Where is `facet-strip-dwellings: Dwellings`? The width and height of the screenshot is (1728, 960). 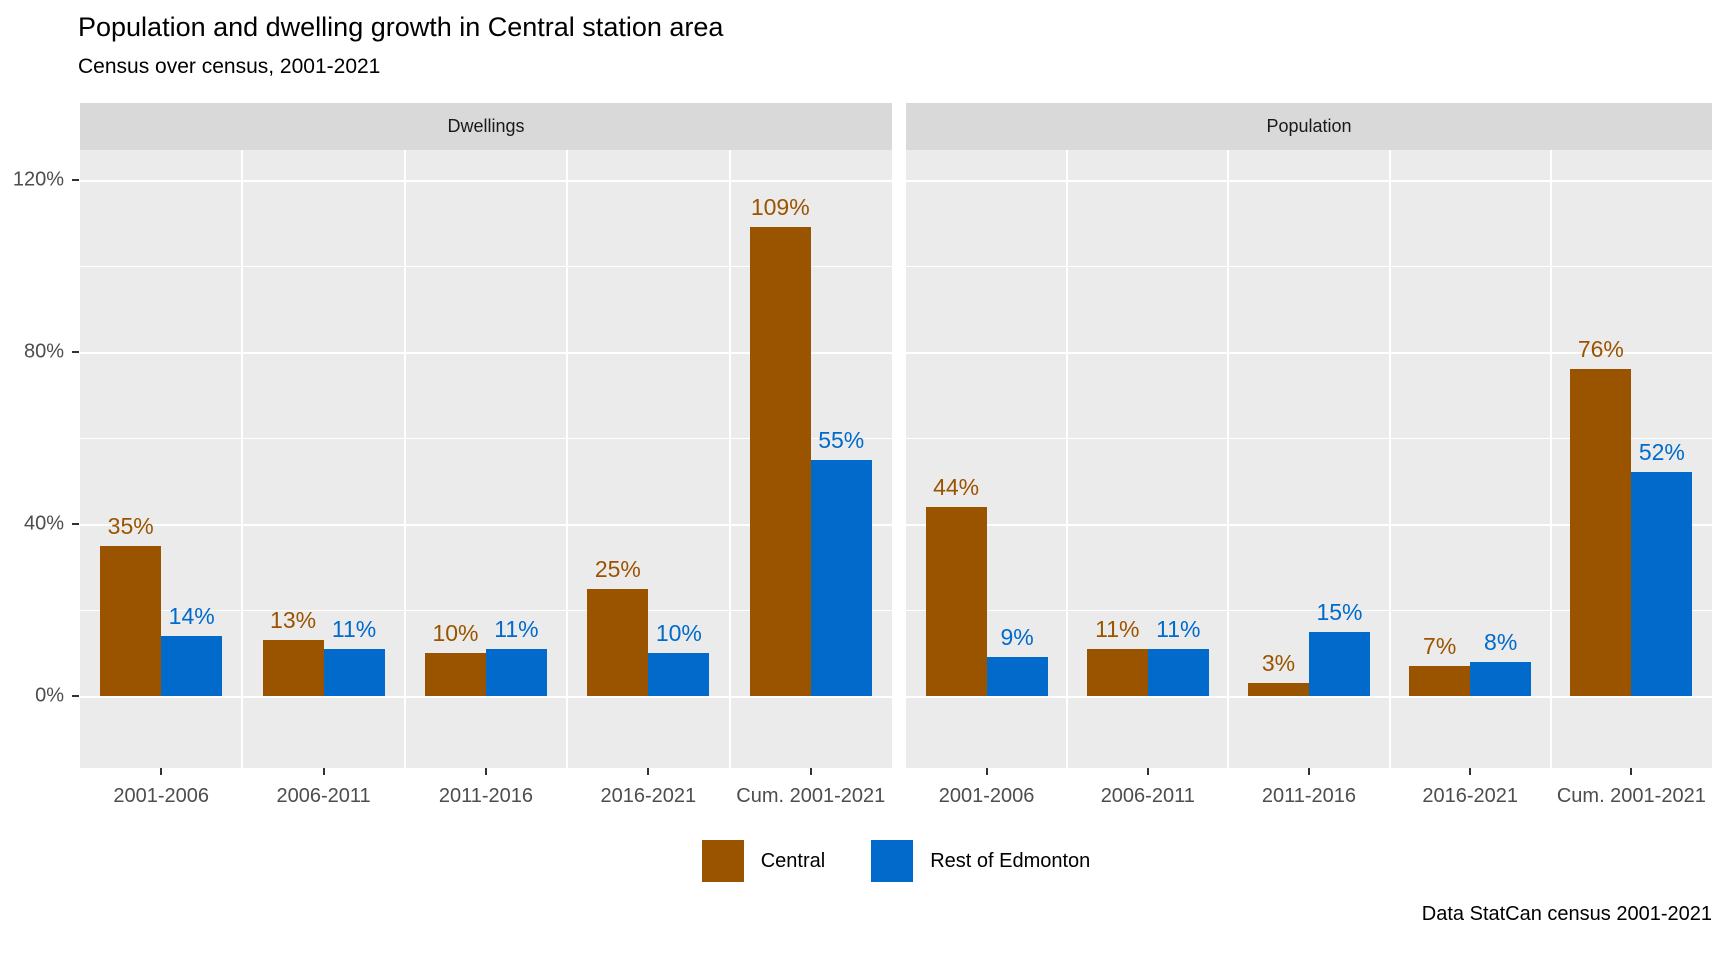
facet-strip-dwellings: Dwellings is located at coordinates (486, 126).